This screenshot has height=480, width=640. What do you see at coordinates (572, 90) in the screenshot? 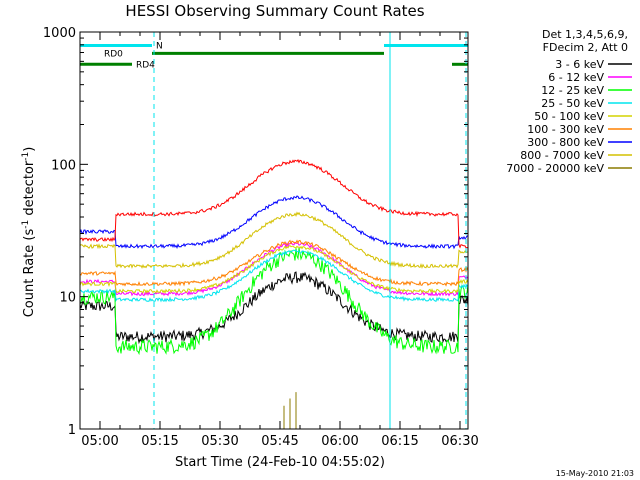
I see `legend-label-2: 12 - 25 keV` at bounding box center [572, 90].